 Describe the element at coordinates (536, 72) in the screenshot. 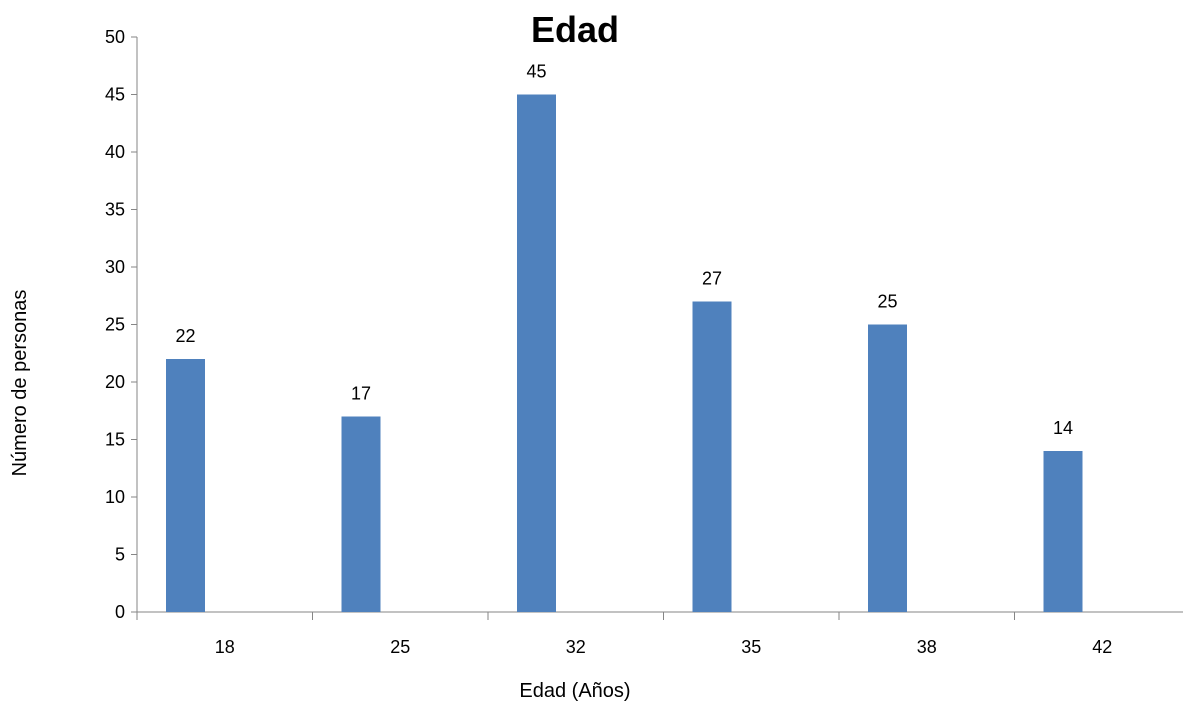

I see `data-label: 45` at that location.